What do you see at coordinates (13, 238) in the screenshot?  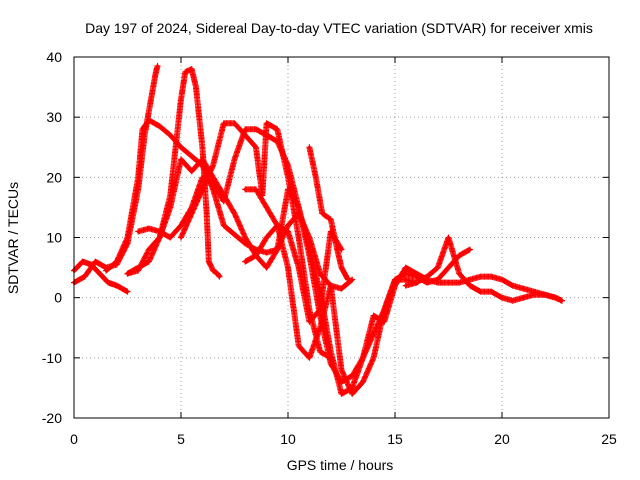 I see `y-axis-label: SDTVAR / TECUs` at bounding box center [13, 238].